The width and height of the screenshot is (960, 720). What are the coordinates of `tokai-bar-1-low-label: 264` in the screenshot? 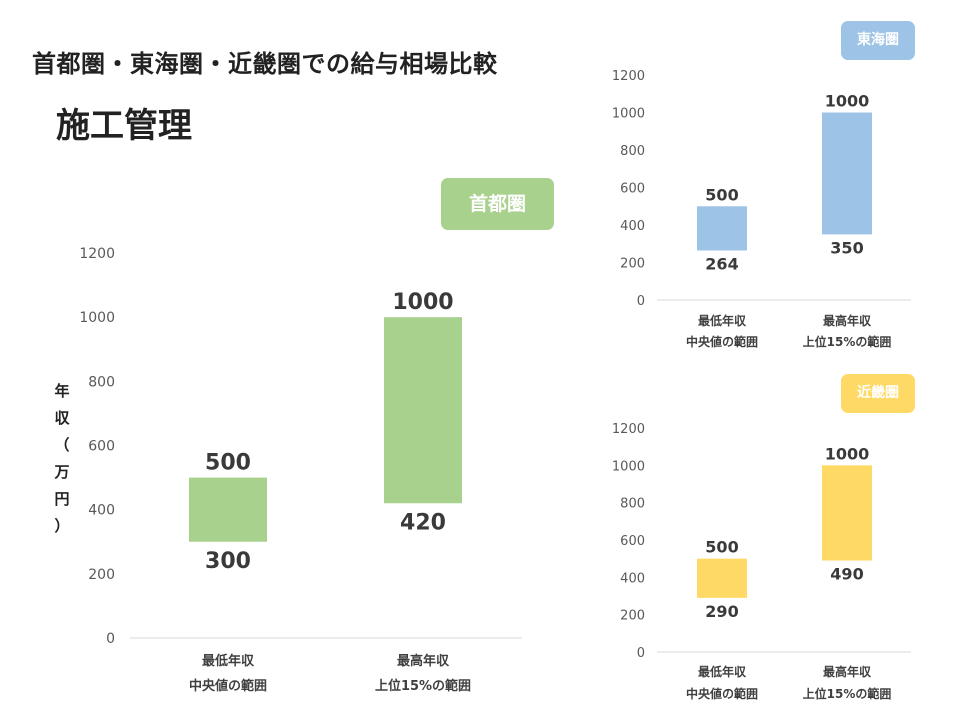 It's located at (721, 264).